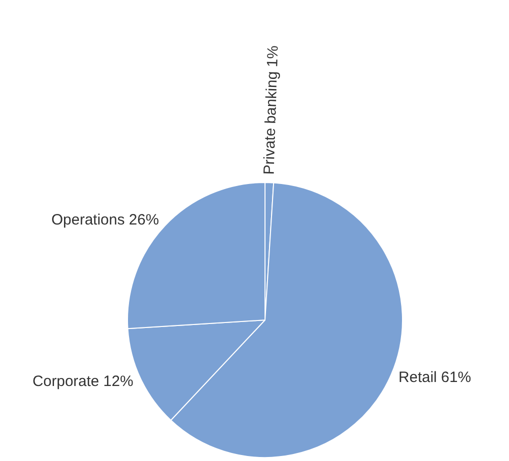 The height and width of the screenshot is (461, 509). What do you see at coordinates (83, 381) in the screenshot?
I see `slice-label: Corporate 12%` at bounding box center [83, 381].